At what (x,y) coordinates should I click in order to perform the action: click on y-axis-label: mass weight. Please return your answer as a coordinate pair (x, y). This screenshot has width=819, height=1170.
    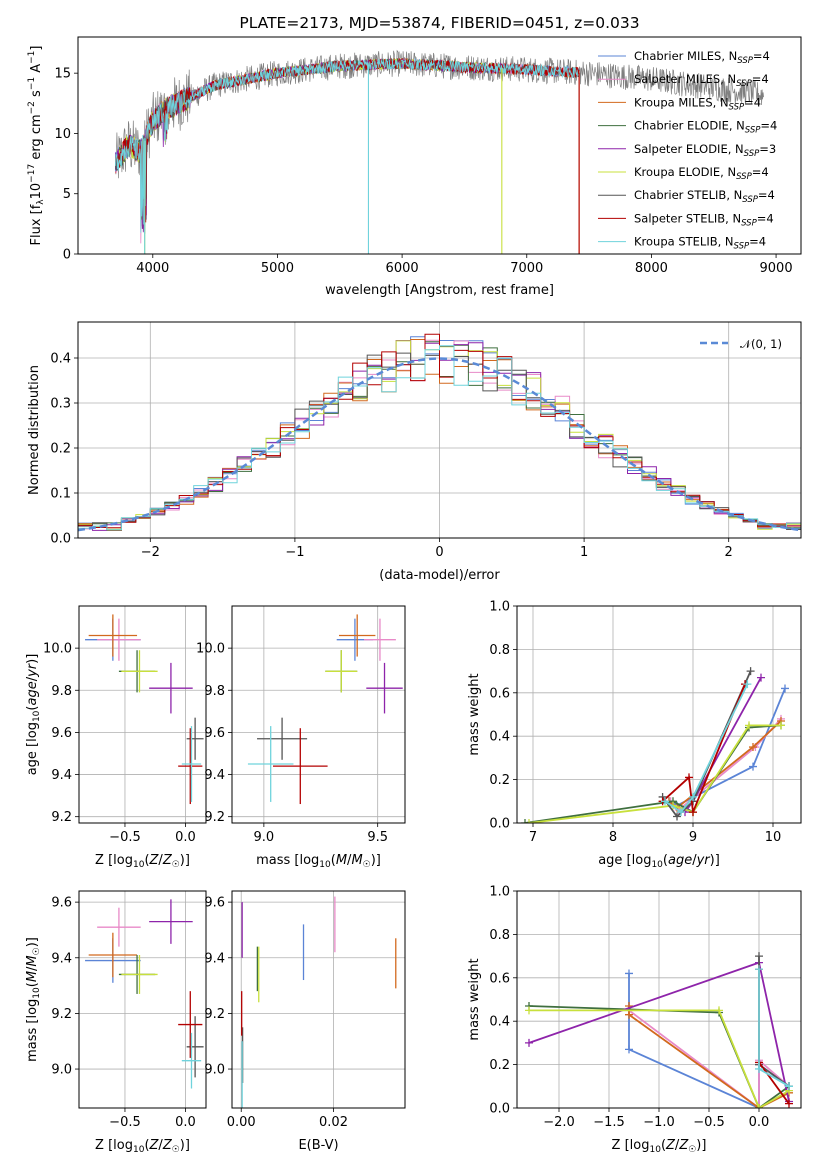
    Looking at the image, I should click on (474, 714).